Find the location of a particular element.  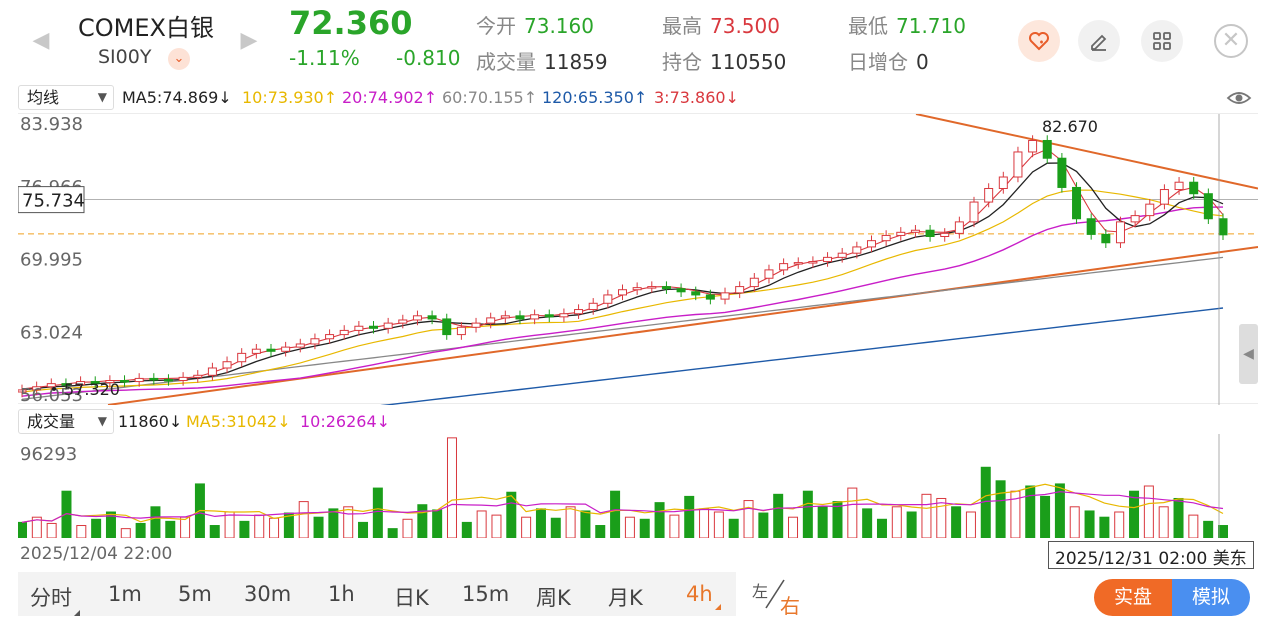

grid-menu-icon is located at coordinates (1162, 41).